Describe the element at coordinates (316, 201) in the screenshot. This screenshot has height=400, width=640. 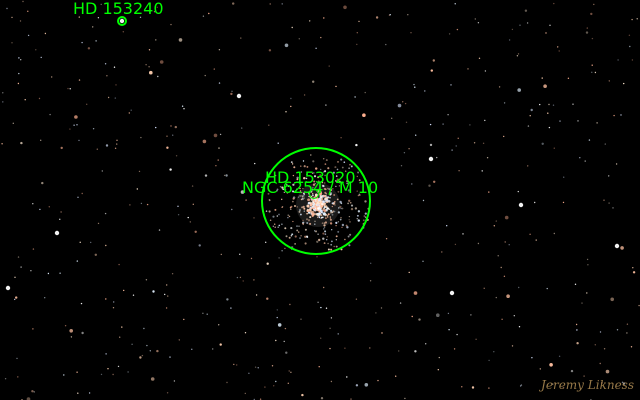
I see `m10-cluster-circle` at that location.